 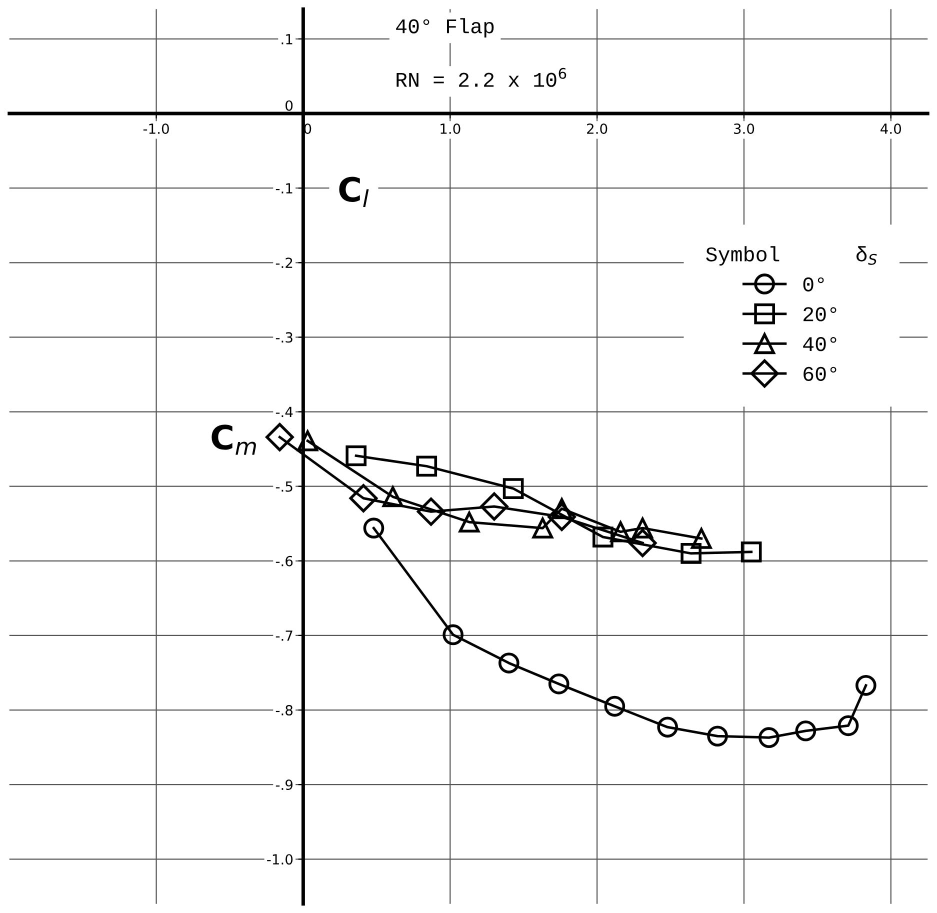 I want to click on y-tick-label: .1, so click(x=287, y=39).